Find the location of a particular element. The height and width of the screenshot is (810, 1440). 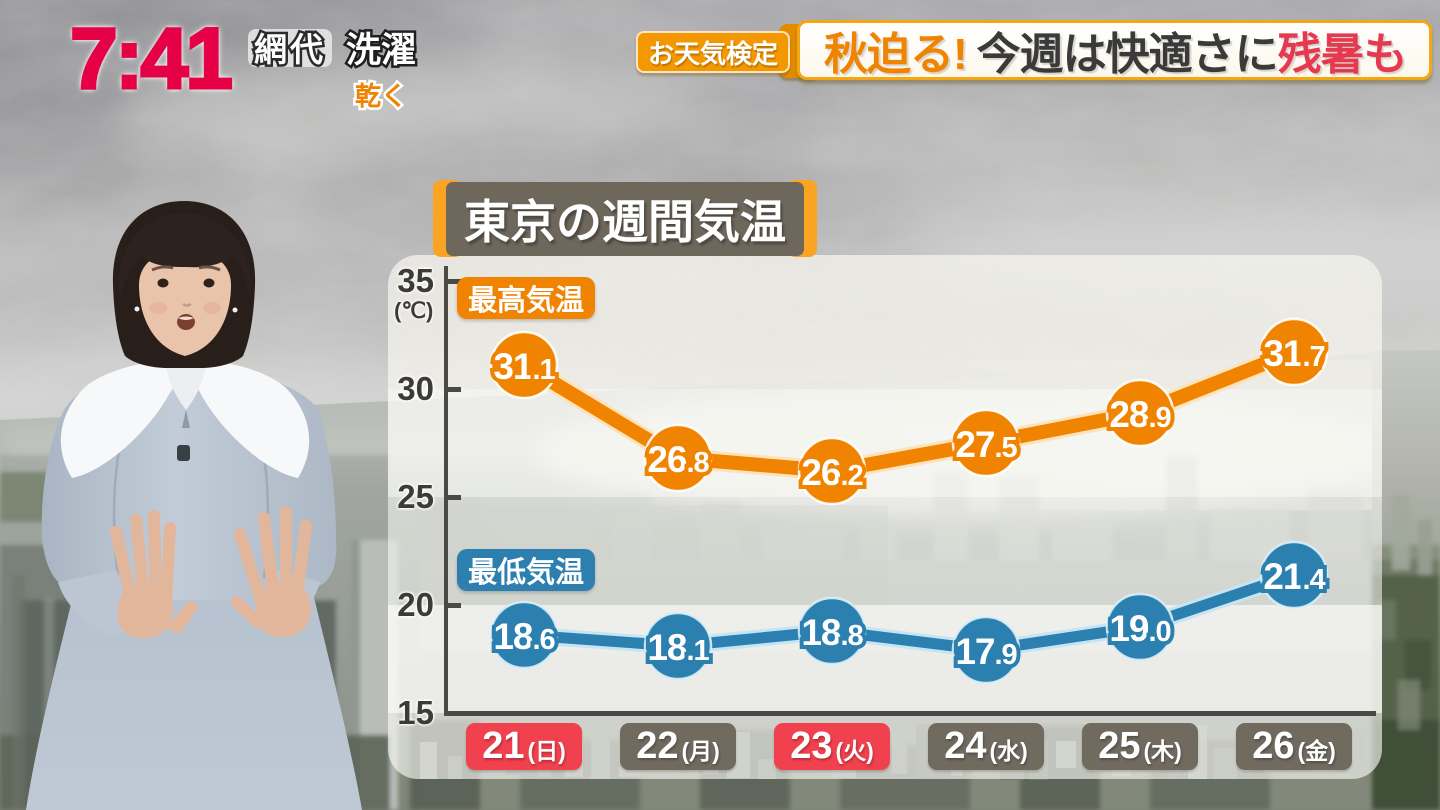

svg-text: 洗濯 is located at coordinates (381, 50).